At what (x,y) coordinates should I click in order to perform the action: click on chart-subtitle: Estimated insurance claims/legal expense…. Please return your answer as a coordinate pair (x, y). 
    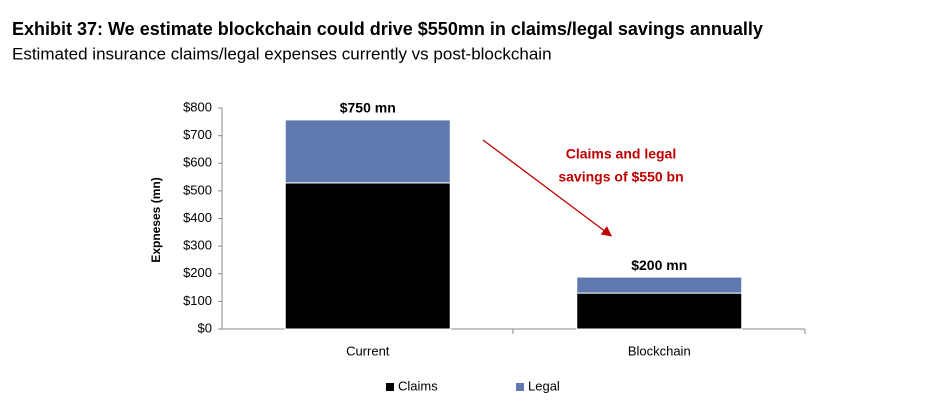
    Looking at the image, I should click on (282, 53).